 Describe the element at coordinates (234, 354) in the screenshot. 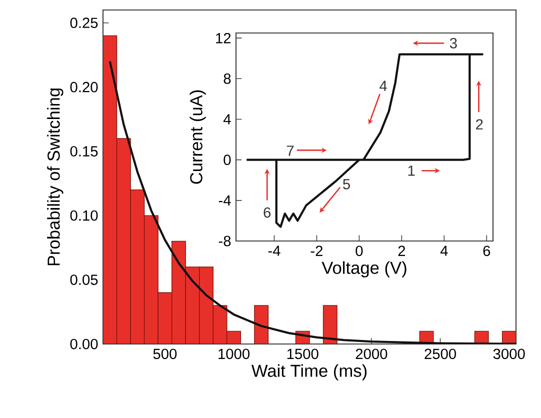

I see `x-tick-label: 1000` at that location.